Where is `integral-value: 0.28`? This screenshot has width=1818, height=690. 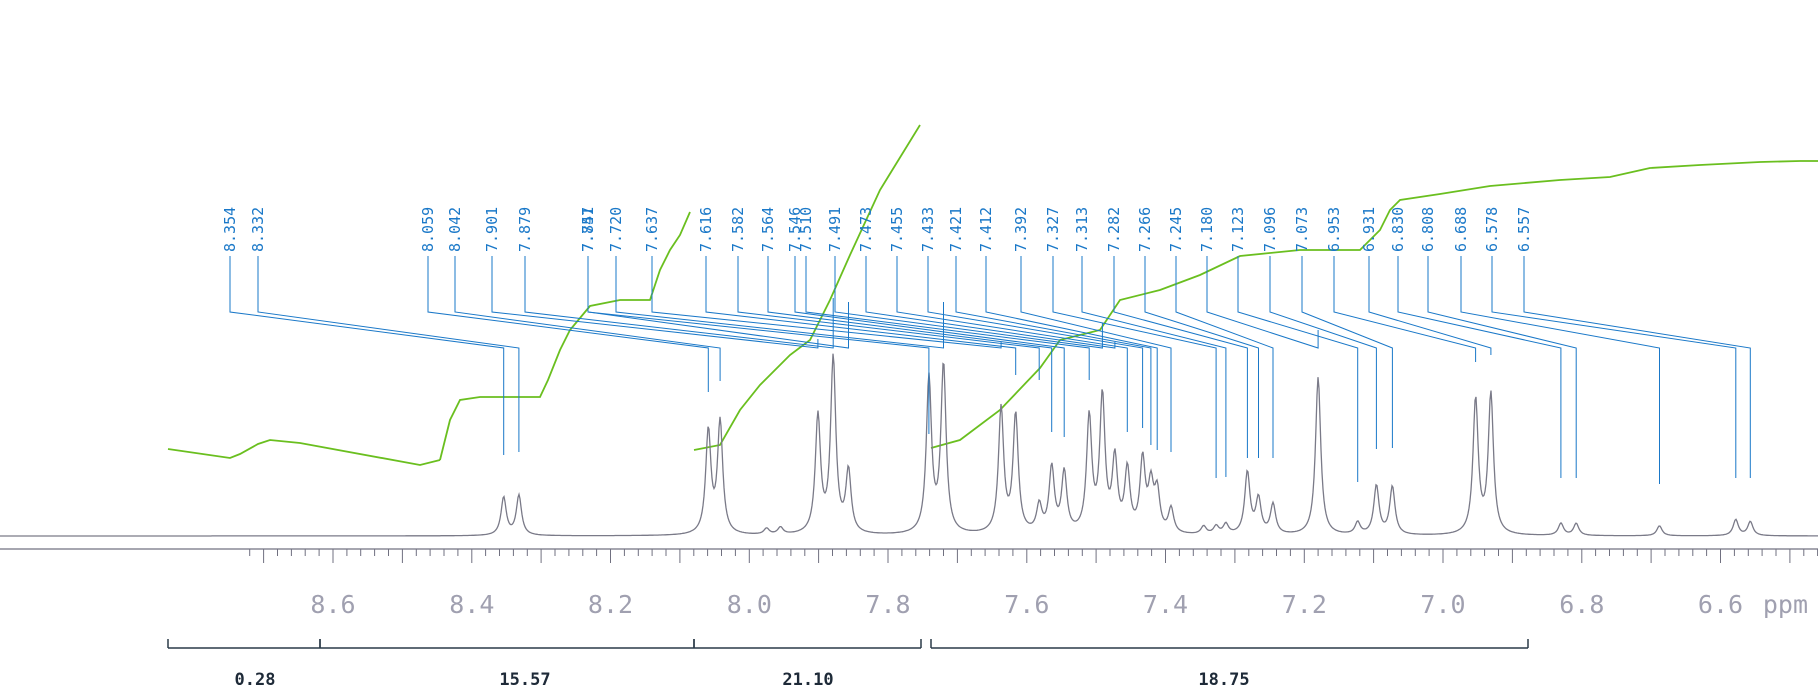
integral-value: 0.28 is located at coordinates (255, 680).